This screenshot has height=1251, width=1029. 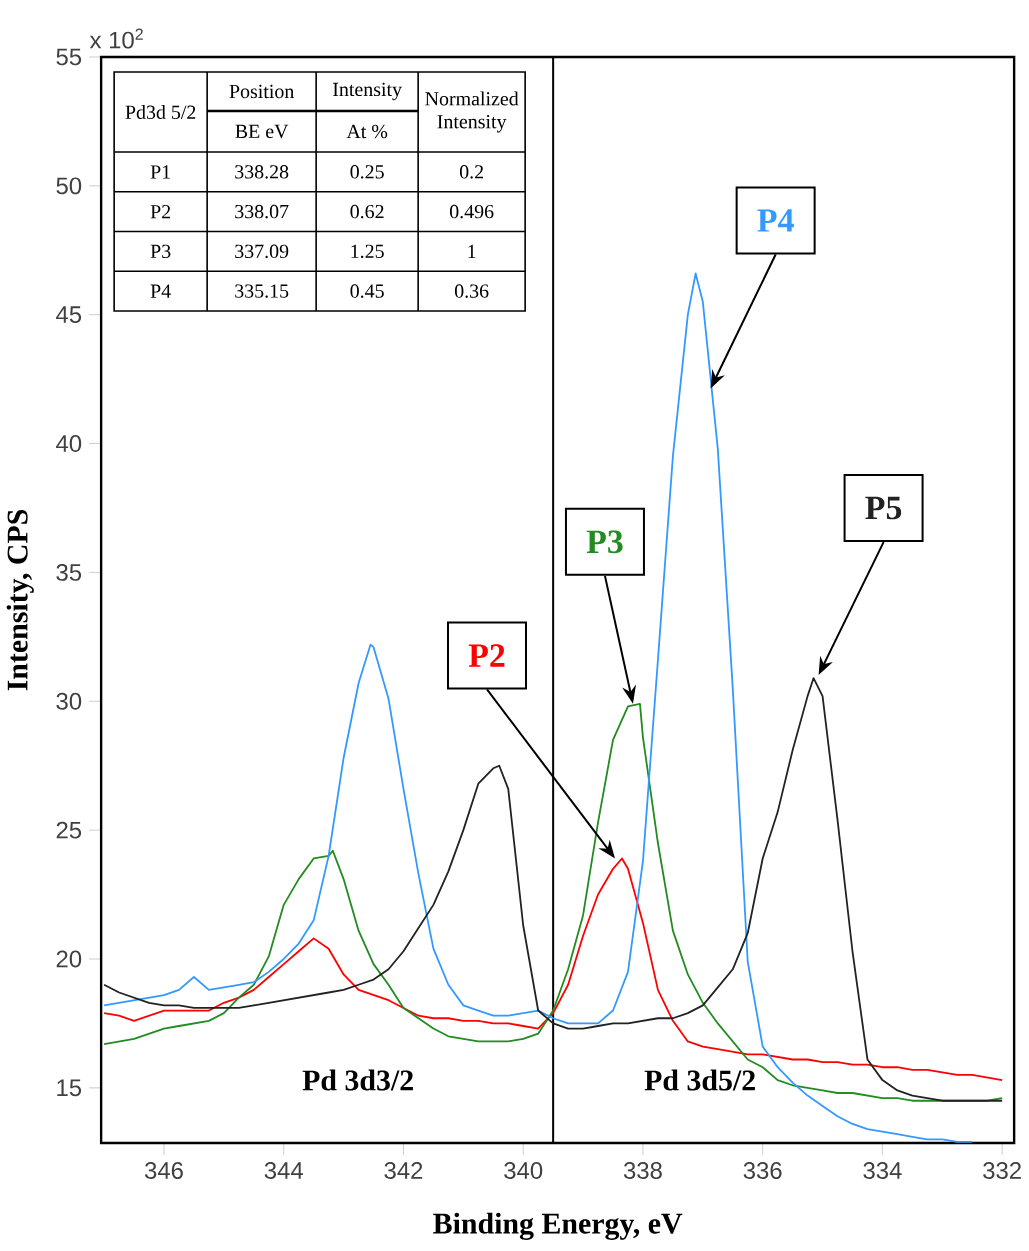 What do you see at coordinates (69, 830) in the screenshot?
I see `y-tick-label: 25` at bounding box center [69, 830].